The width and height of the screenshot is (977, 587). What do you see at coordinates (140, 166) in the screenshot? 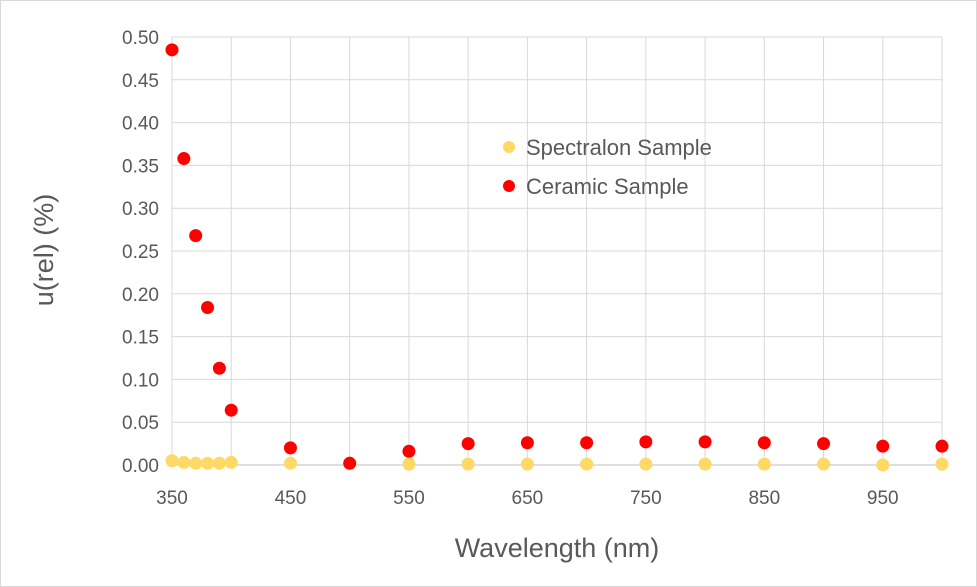
I see `y-tick-label: 0.35` at bounding box center [140, 166].